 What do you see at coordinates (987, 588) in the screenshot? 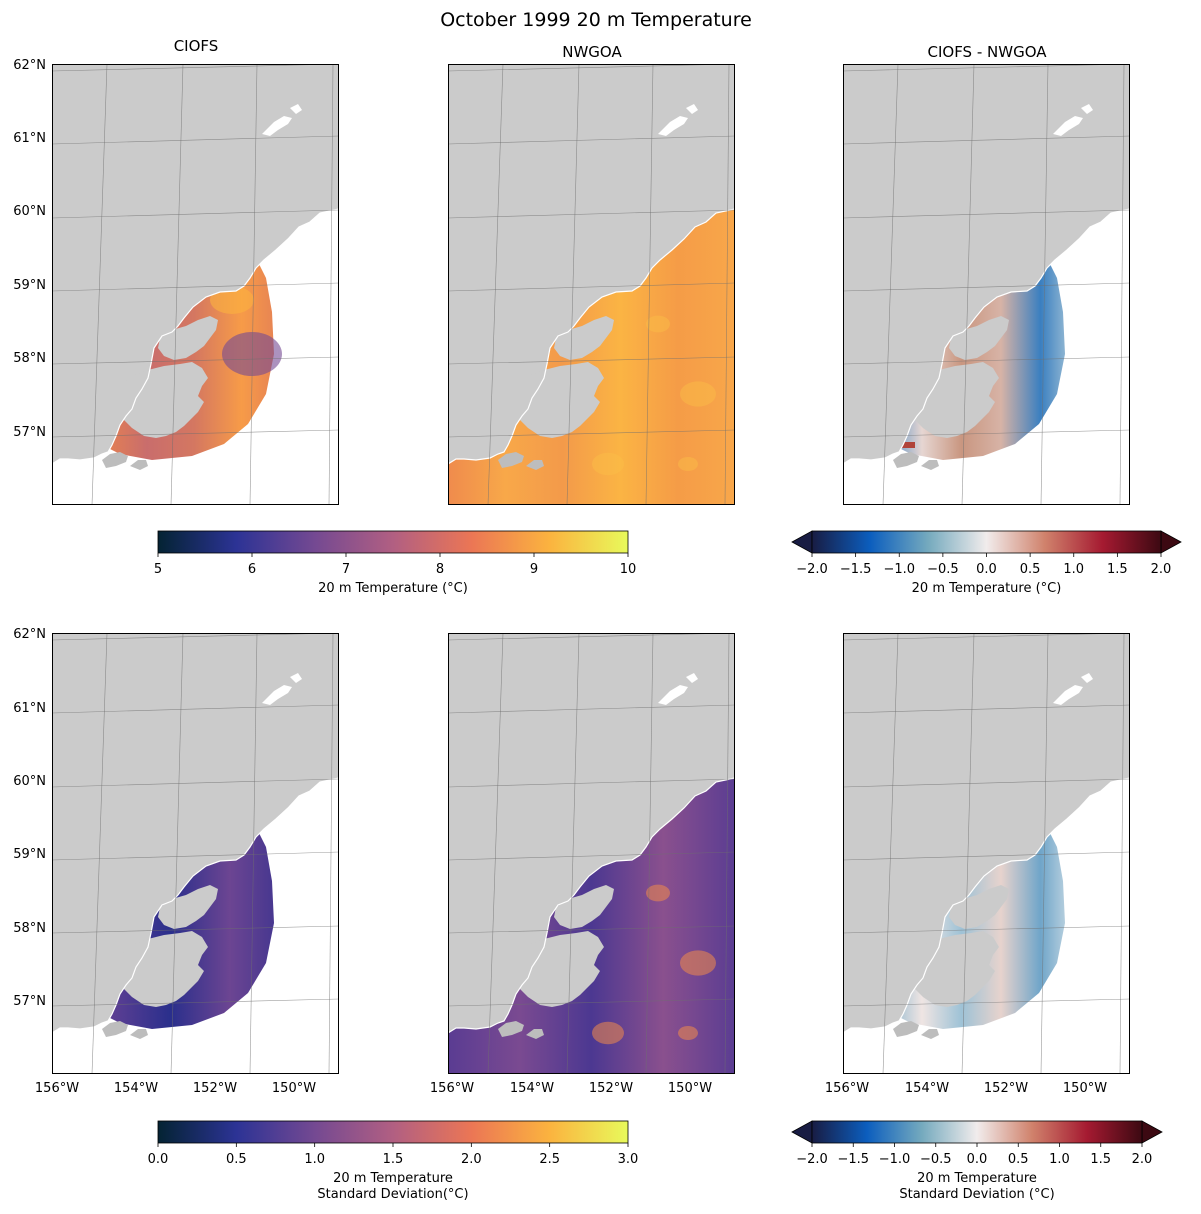
I see `colorbar-label: 20 m Temperature (°C)` at bounding box center [987, 588].